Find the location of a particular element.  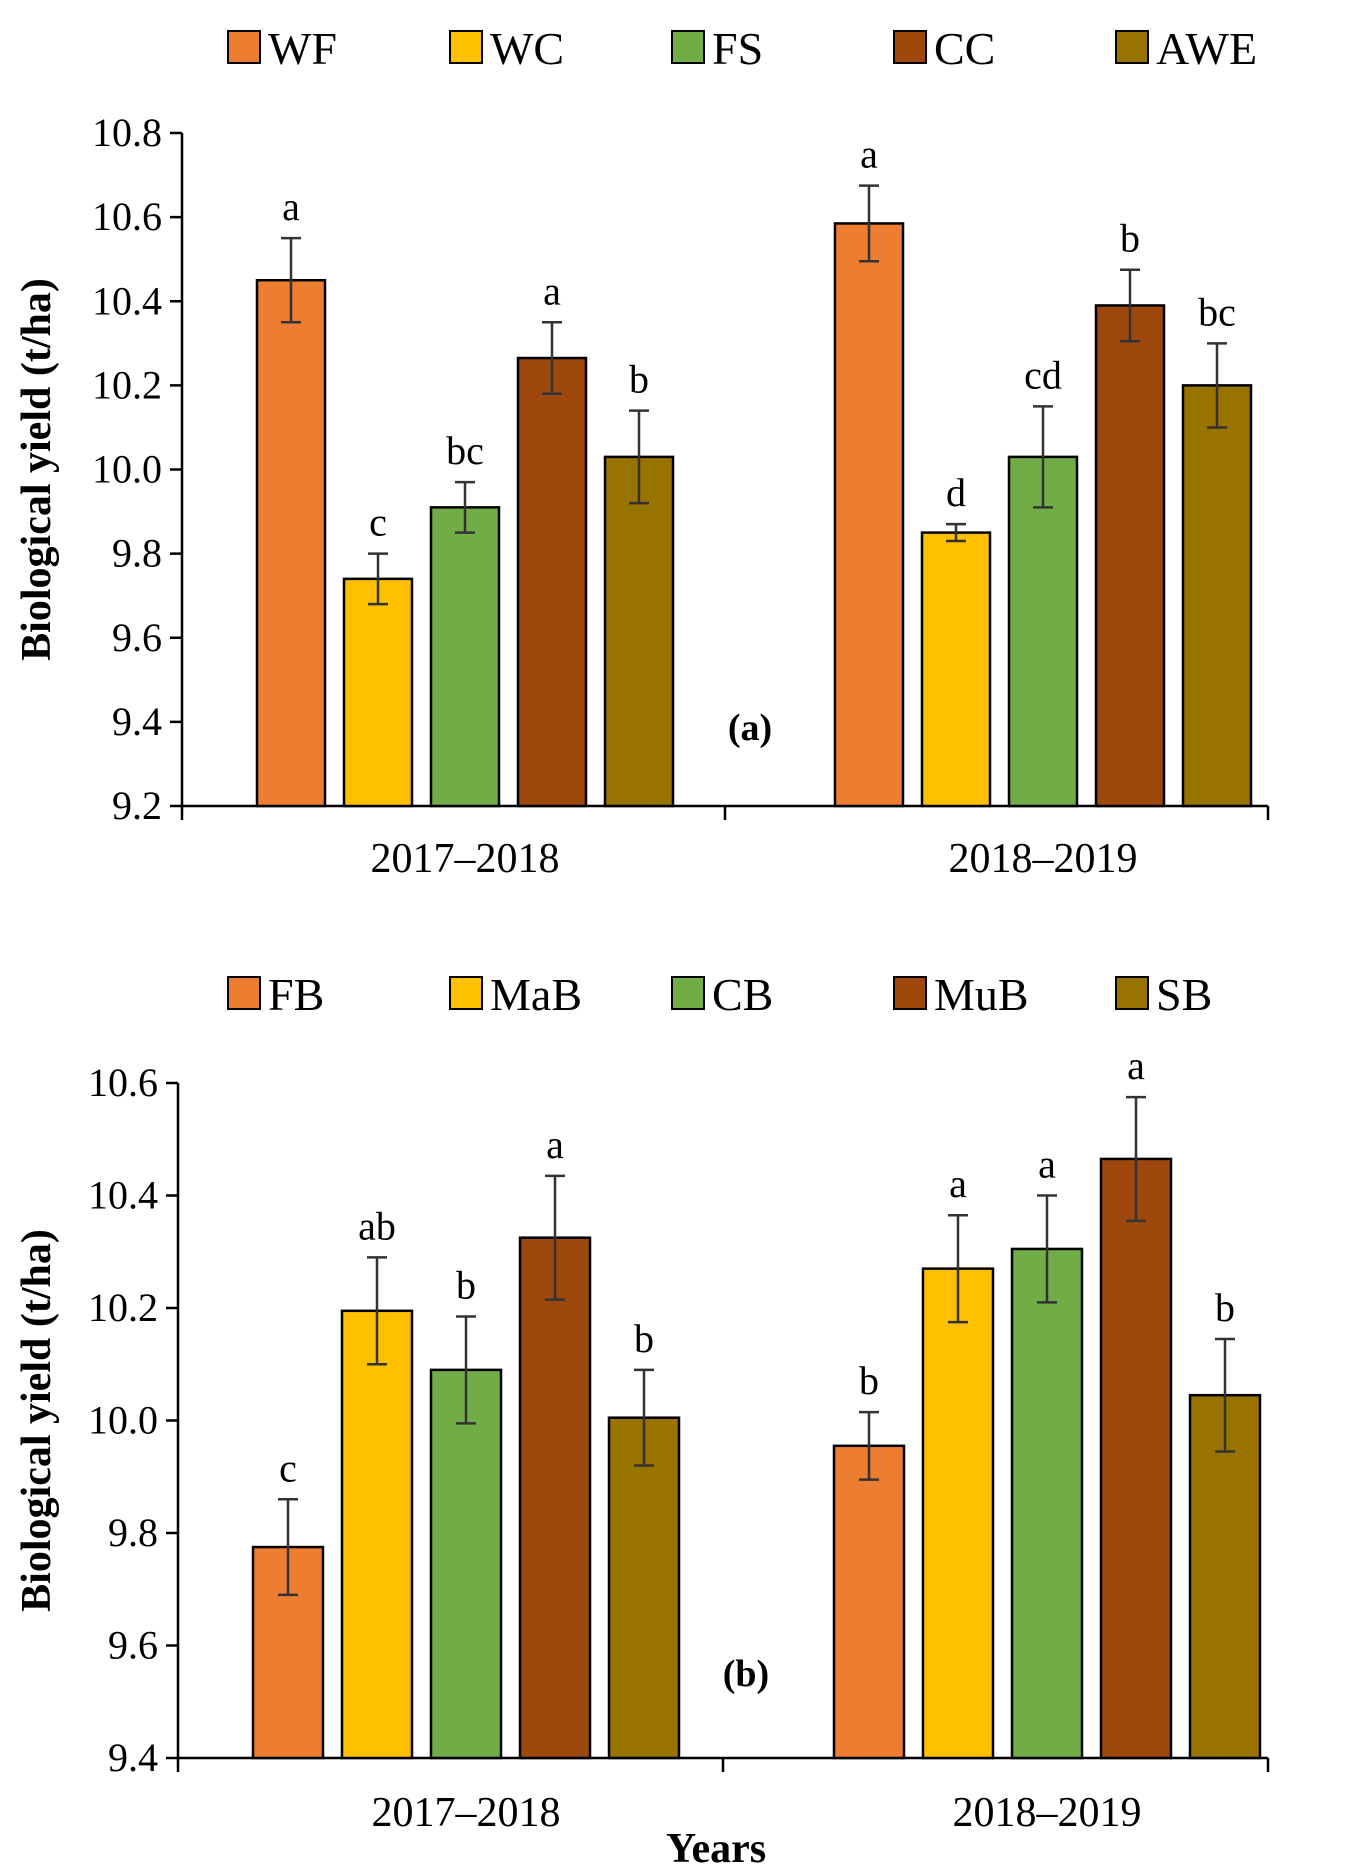

legend-label-cb: CB is located at coordinates (742, 994).